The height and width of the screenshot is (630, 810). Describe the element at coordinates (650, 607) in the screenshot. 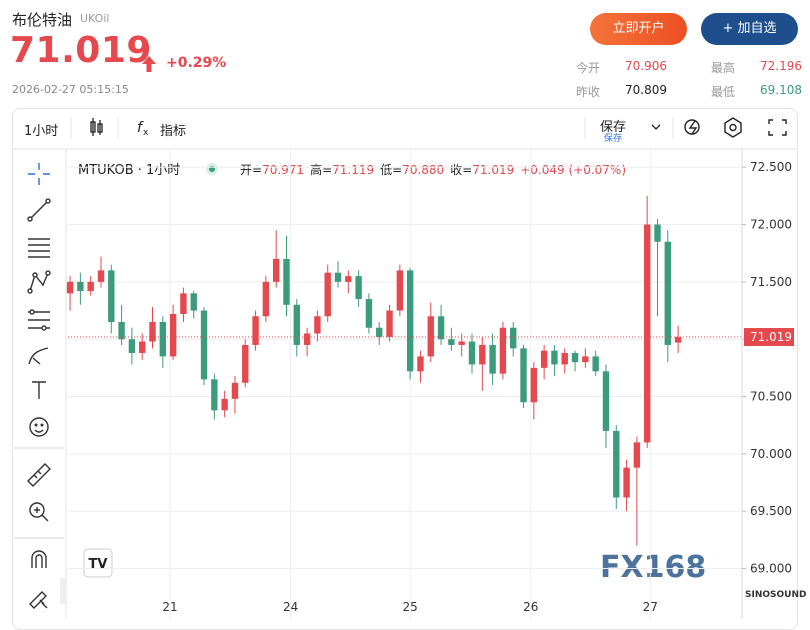

I see `x-tick-label: 27` at that location.